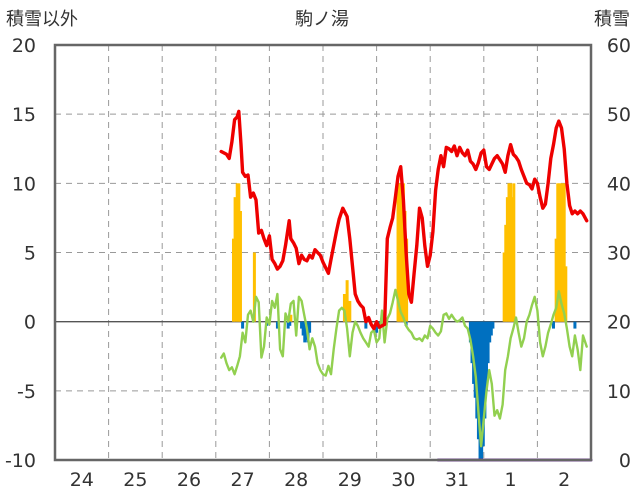  What do you see at coordinates (20, 253) in the screenshot?
I see `left-tick-labels: -10 -5 0 5 10 15 20` at bounding box center [20, 253].